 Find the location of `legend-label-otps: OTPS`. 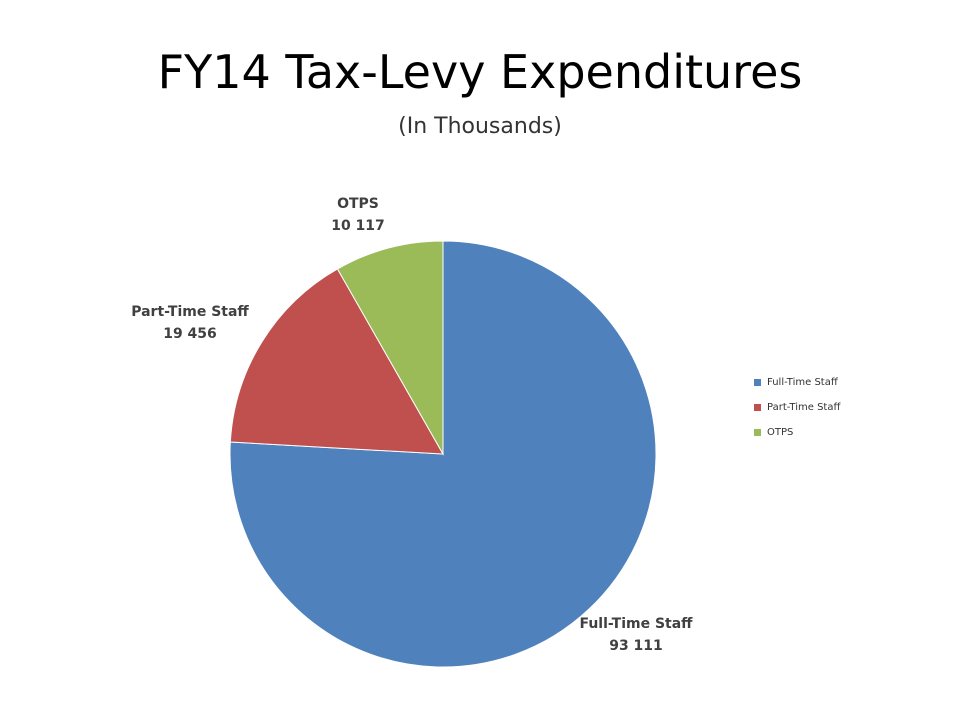

legend-label-otps: OTPS is located at coordinates (780, 432).